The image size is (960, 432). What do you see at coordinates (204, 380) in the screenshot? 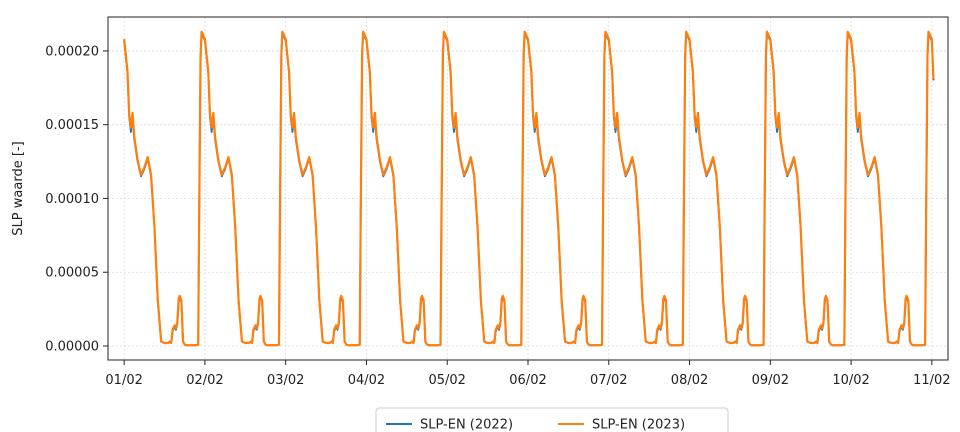
I see `x-tick-label: 02/02` at bounding box center [204, 380].